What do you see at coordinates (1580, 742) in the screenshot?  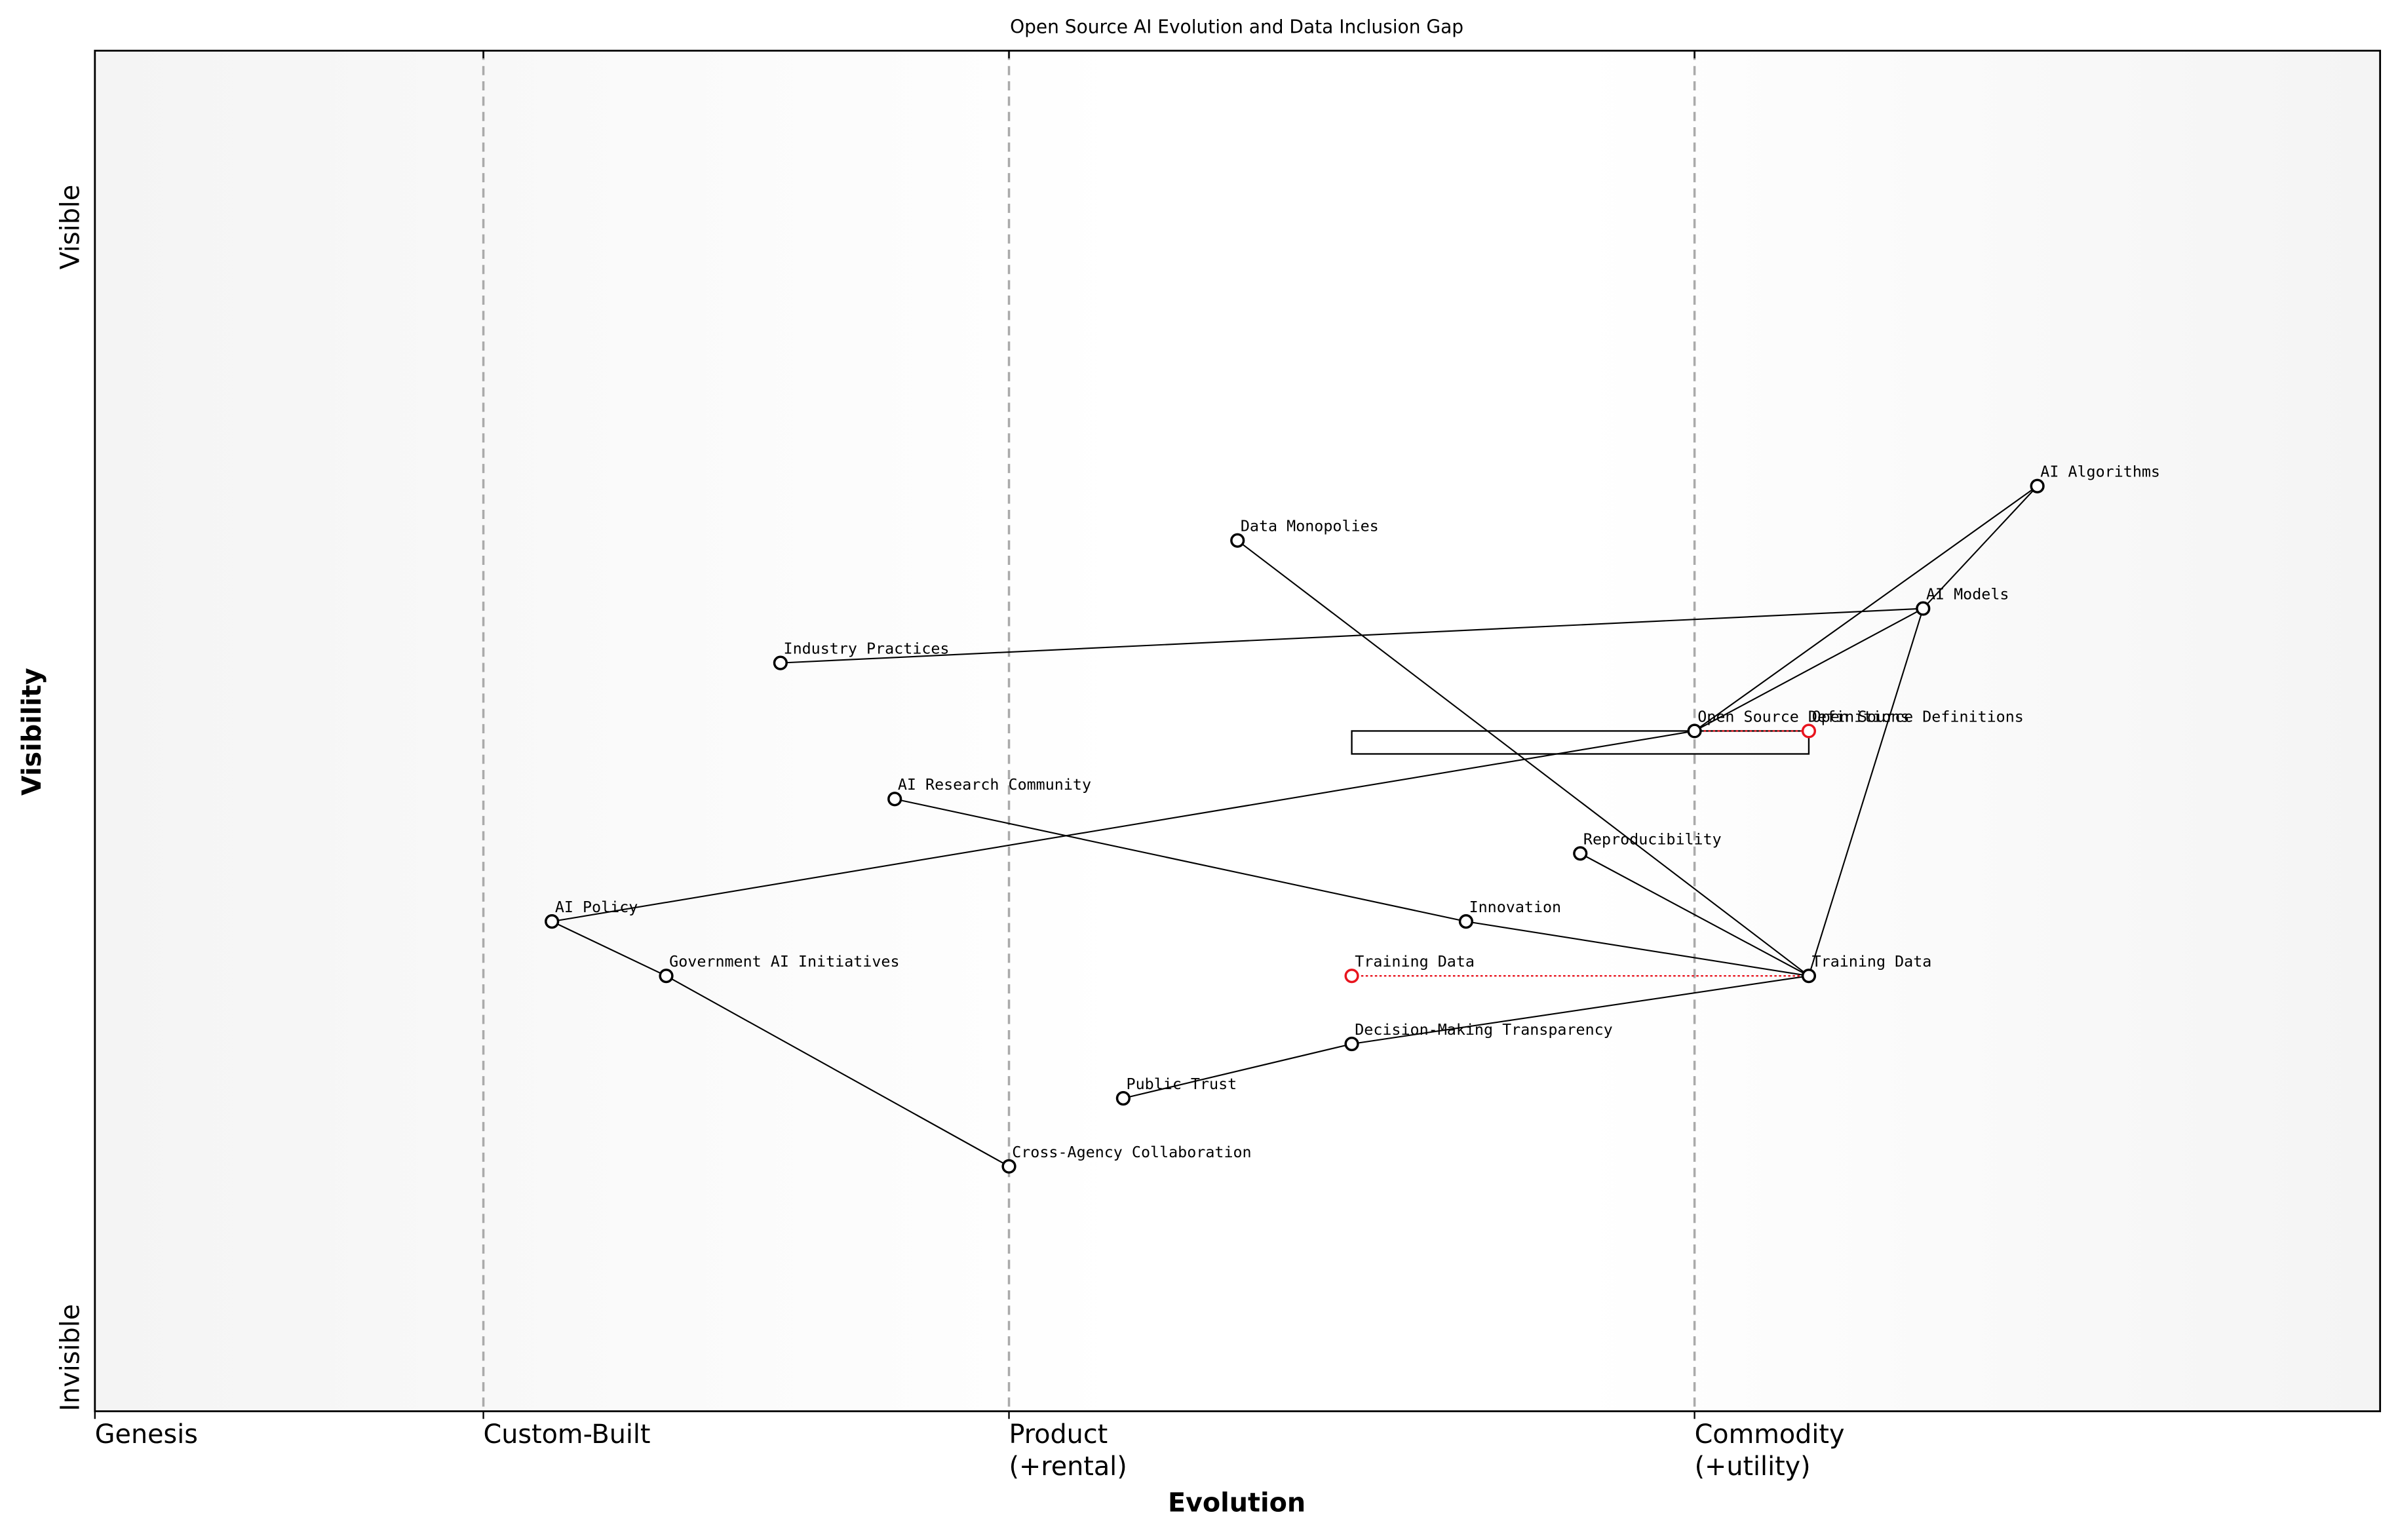 I see `pipeline` at bounding box center [1580, 742].